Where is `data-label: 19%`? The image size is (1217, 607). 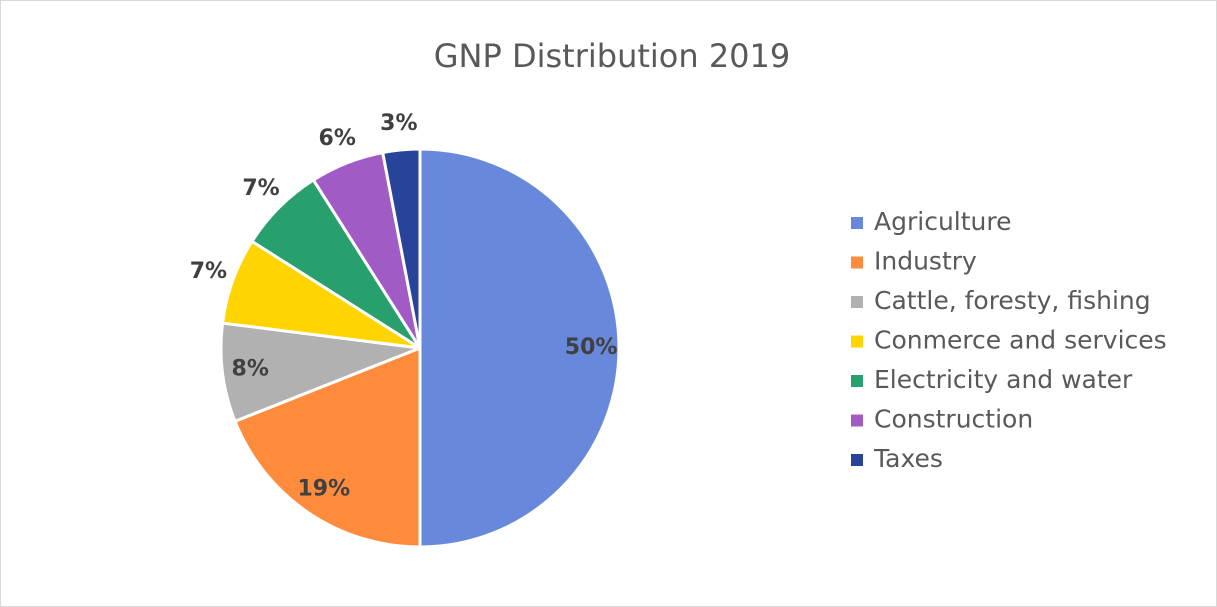
data-label: 19% is located at coordinates (323, 489).